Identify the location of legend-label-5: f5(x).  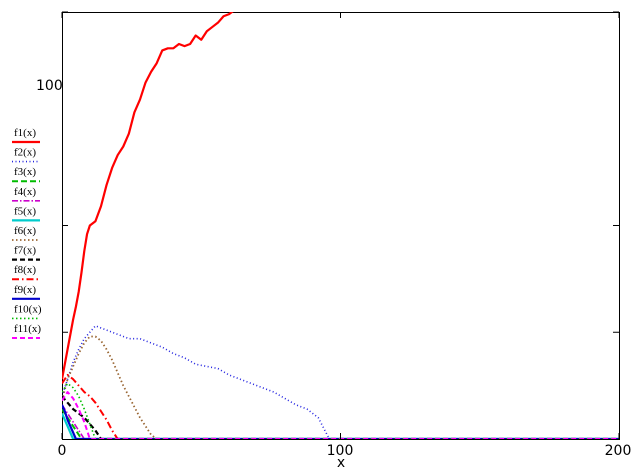
(25, 211).